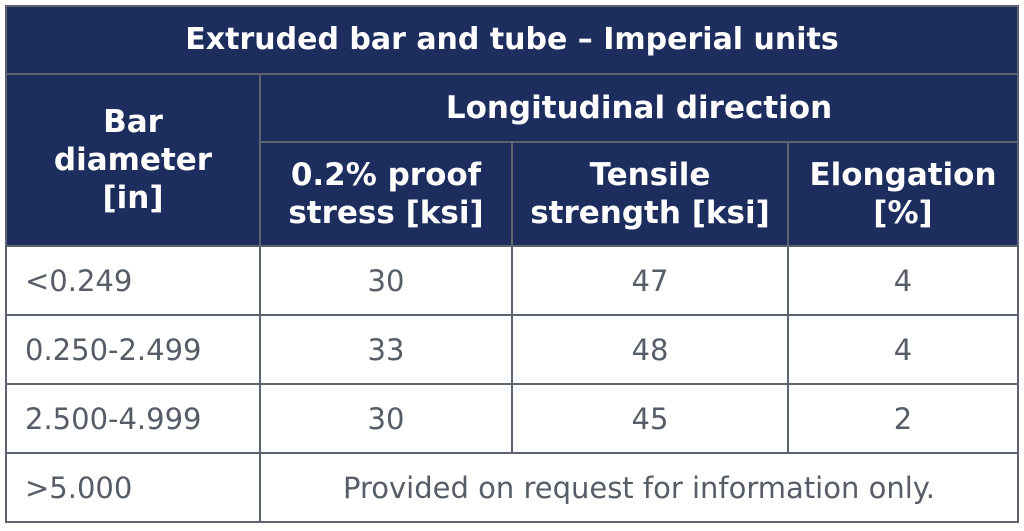 The image size is (1024, 531). I want to click on cell-diameter: >5.000, so click(133, 487).